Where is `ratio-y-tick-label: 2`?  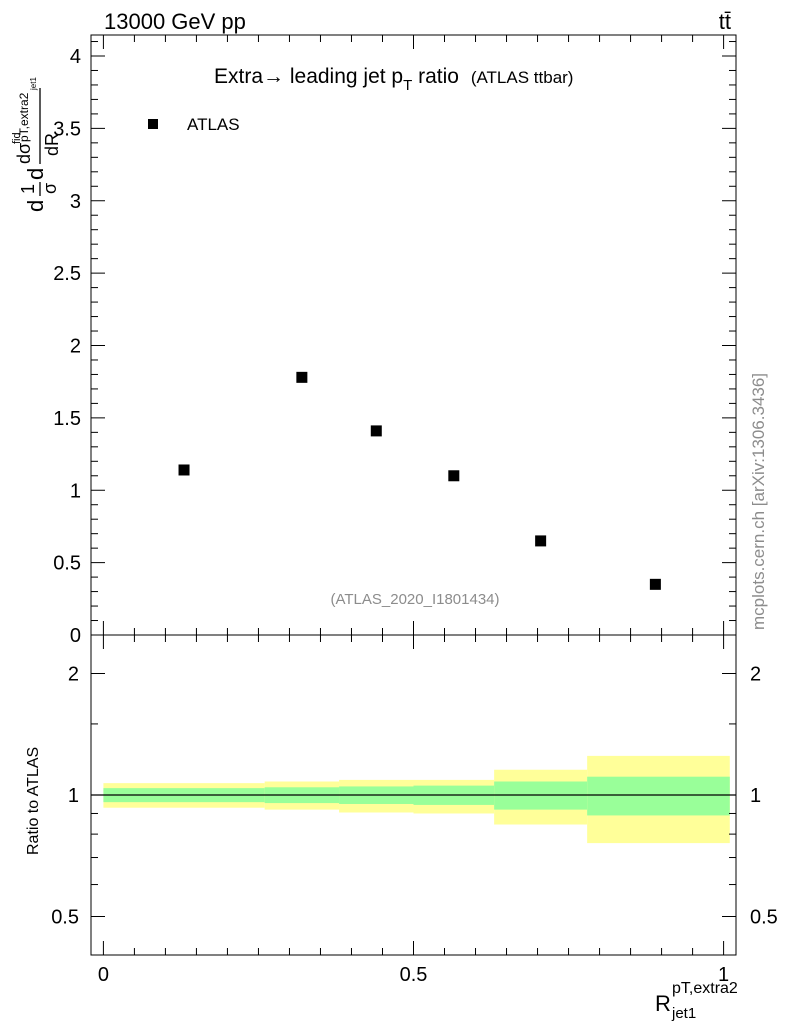 ratio-y-tick-label: 2 is located at coordinates (73, 674).